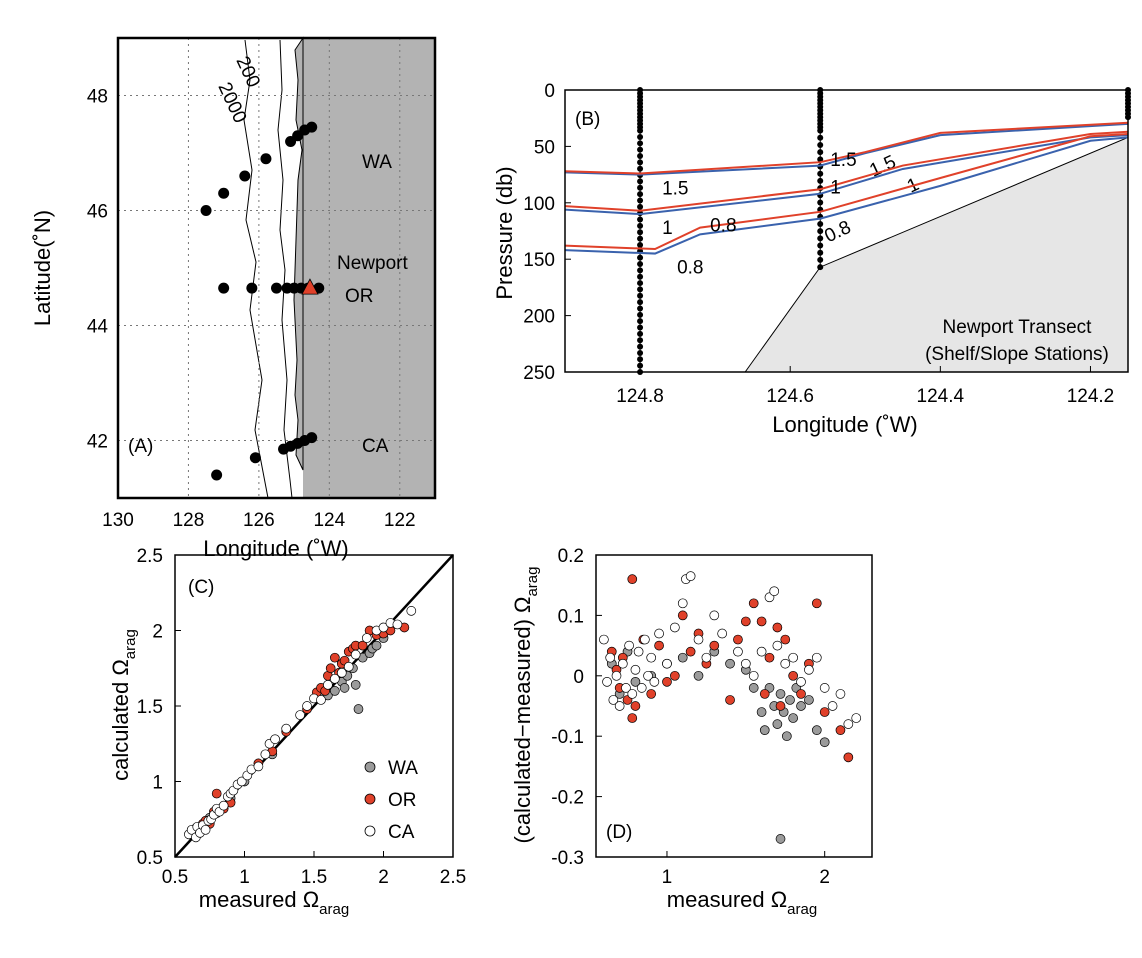 Image resolution: width=1142 pixels, height=958 pixels. I want to click on panel-b-xlabel: Longitude (˚W), so click(845, 424).